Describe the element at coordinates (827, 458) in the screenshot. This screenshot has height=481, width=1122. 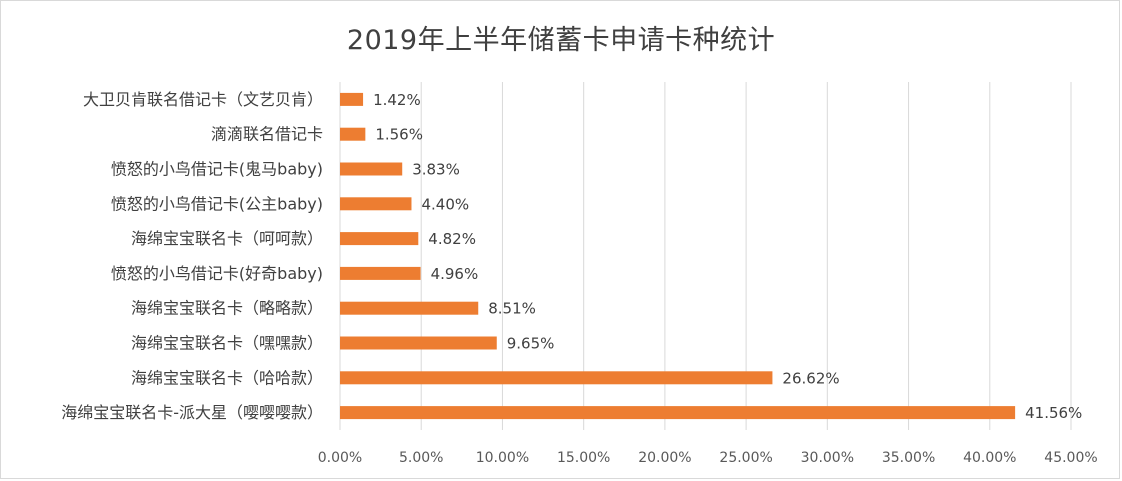
I see `x-tick-label: 30.00%` at that location.